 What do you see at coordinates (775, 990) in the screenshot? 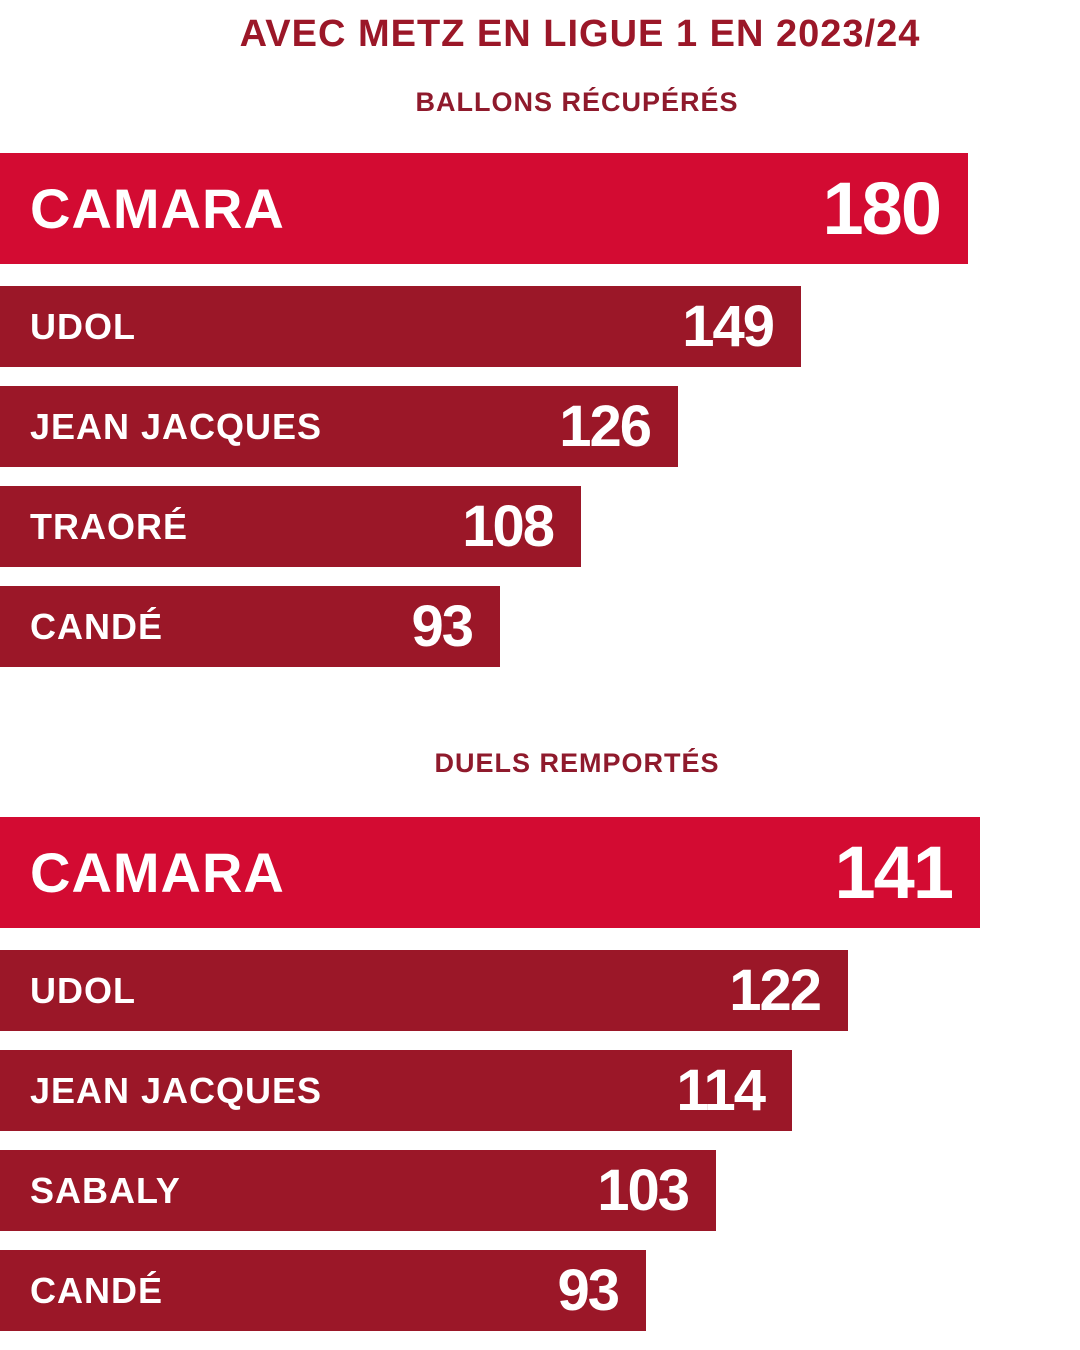
I see `bar-value: 122` at bounding box center [775, 990].